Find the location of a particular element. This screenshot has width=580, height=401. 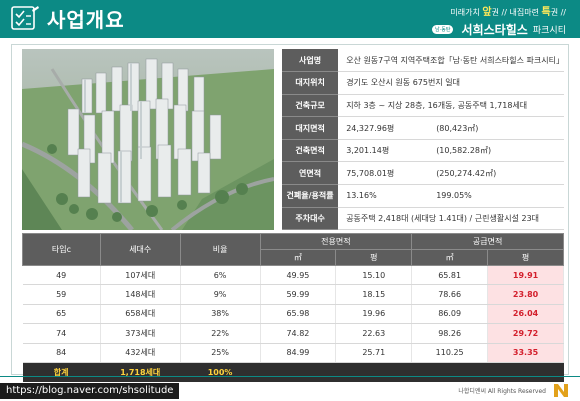

info-value: 3,201.14평 is located at coordinates (368, 151).